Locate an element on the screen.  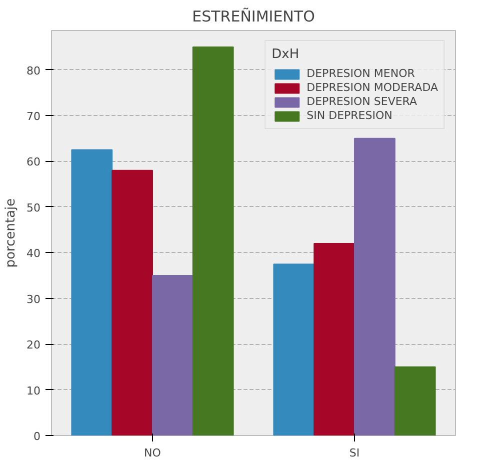
y-tick-label: 60 is located at coordinates (33, 162).